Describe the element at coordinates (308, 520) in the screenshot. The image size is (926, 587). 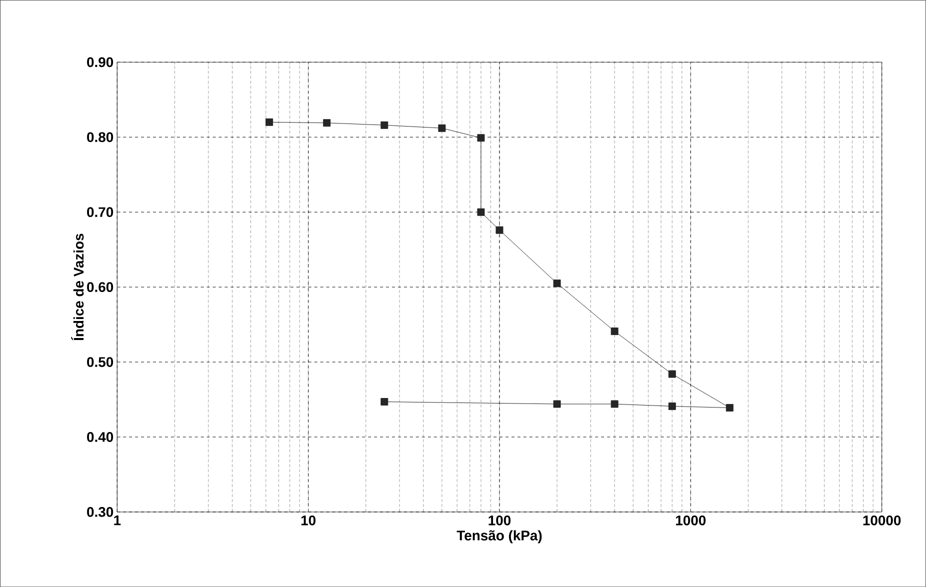
I see `x-tick-label: 10` at that location.